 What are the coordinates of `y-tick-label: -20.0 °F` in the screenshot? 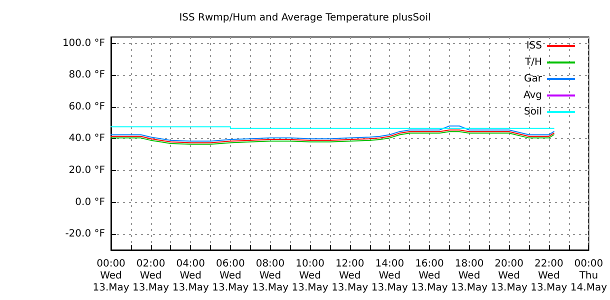 It's located at (85, 234).